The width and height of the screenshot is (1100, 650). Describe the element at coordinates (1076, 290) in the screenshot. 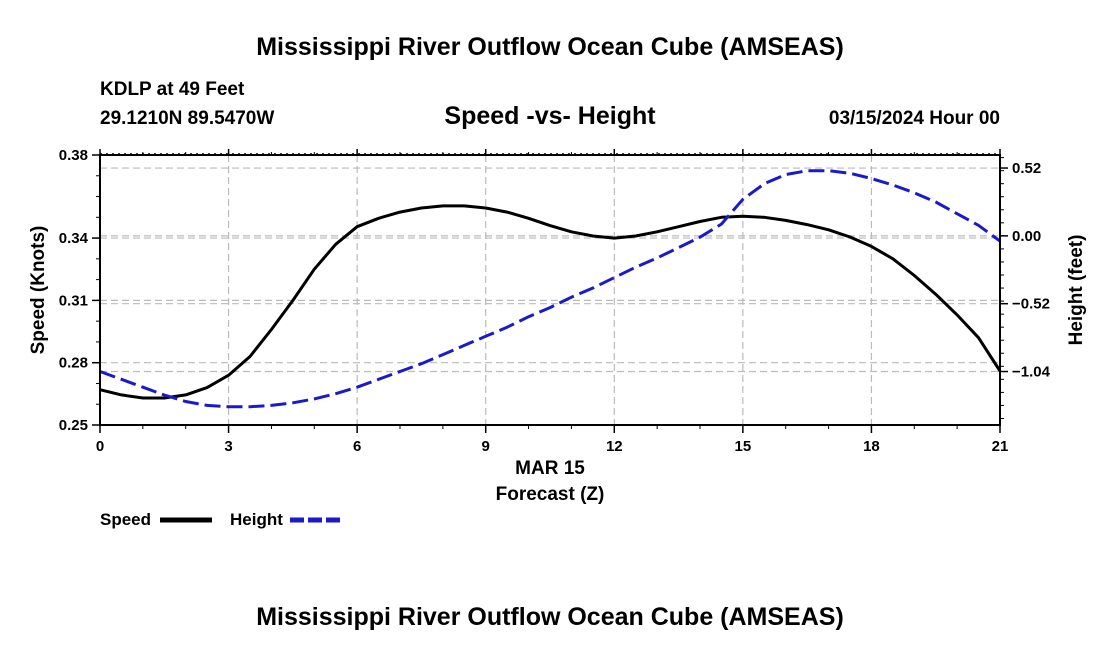

I see `y2-axis-label: Height (feet)` at that location.